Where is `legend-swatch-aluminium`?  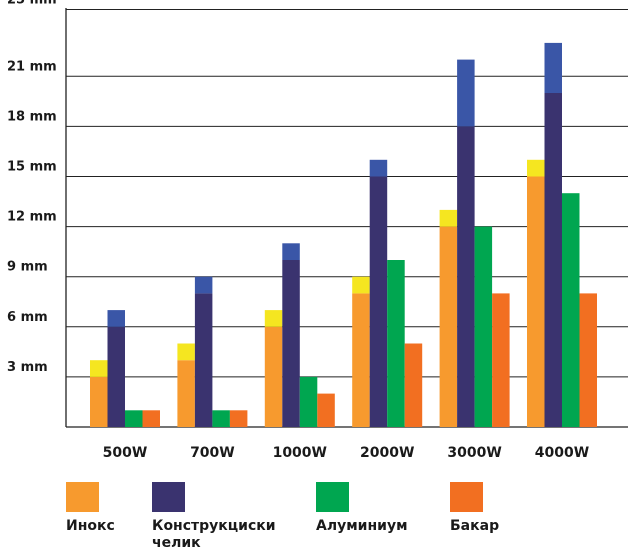 legend-swatch-aluminium is located at coordinates (332, 497).